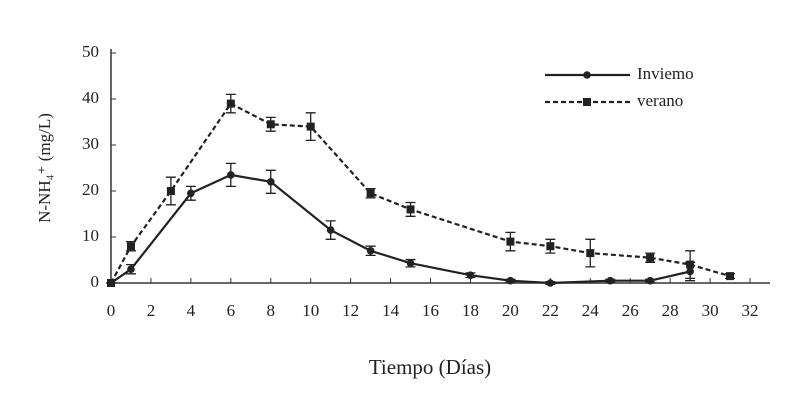 The image size is (796, 402). What do you see at coordinates (470, 310) in the screenshot?
I see `x-tick-label: 18` at bounding box center [470, 310].